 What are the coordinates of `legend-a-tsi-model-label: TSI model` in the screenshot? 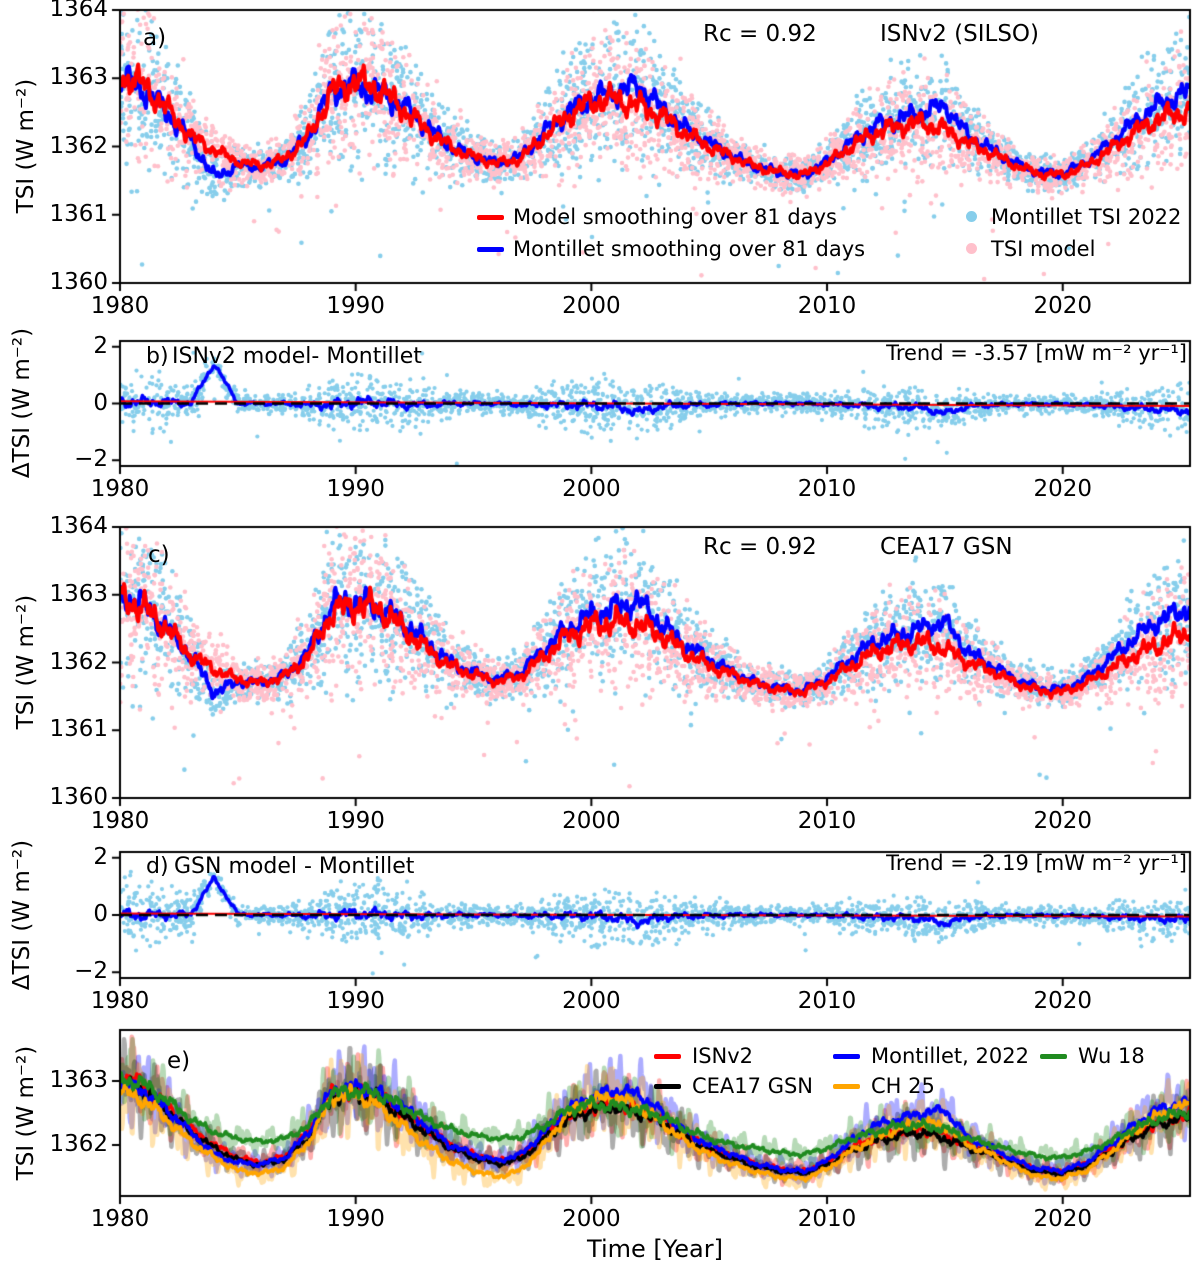 It's located at (1043, 249).